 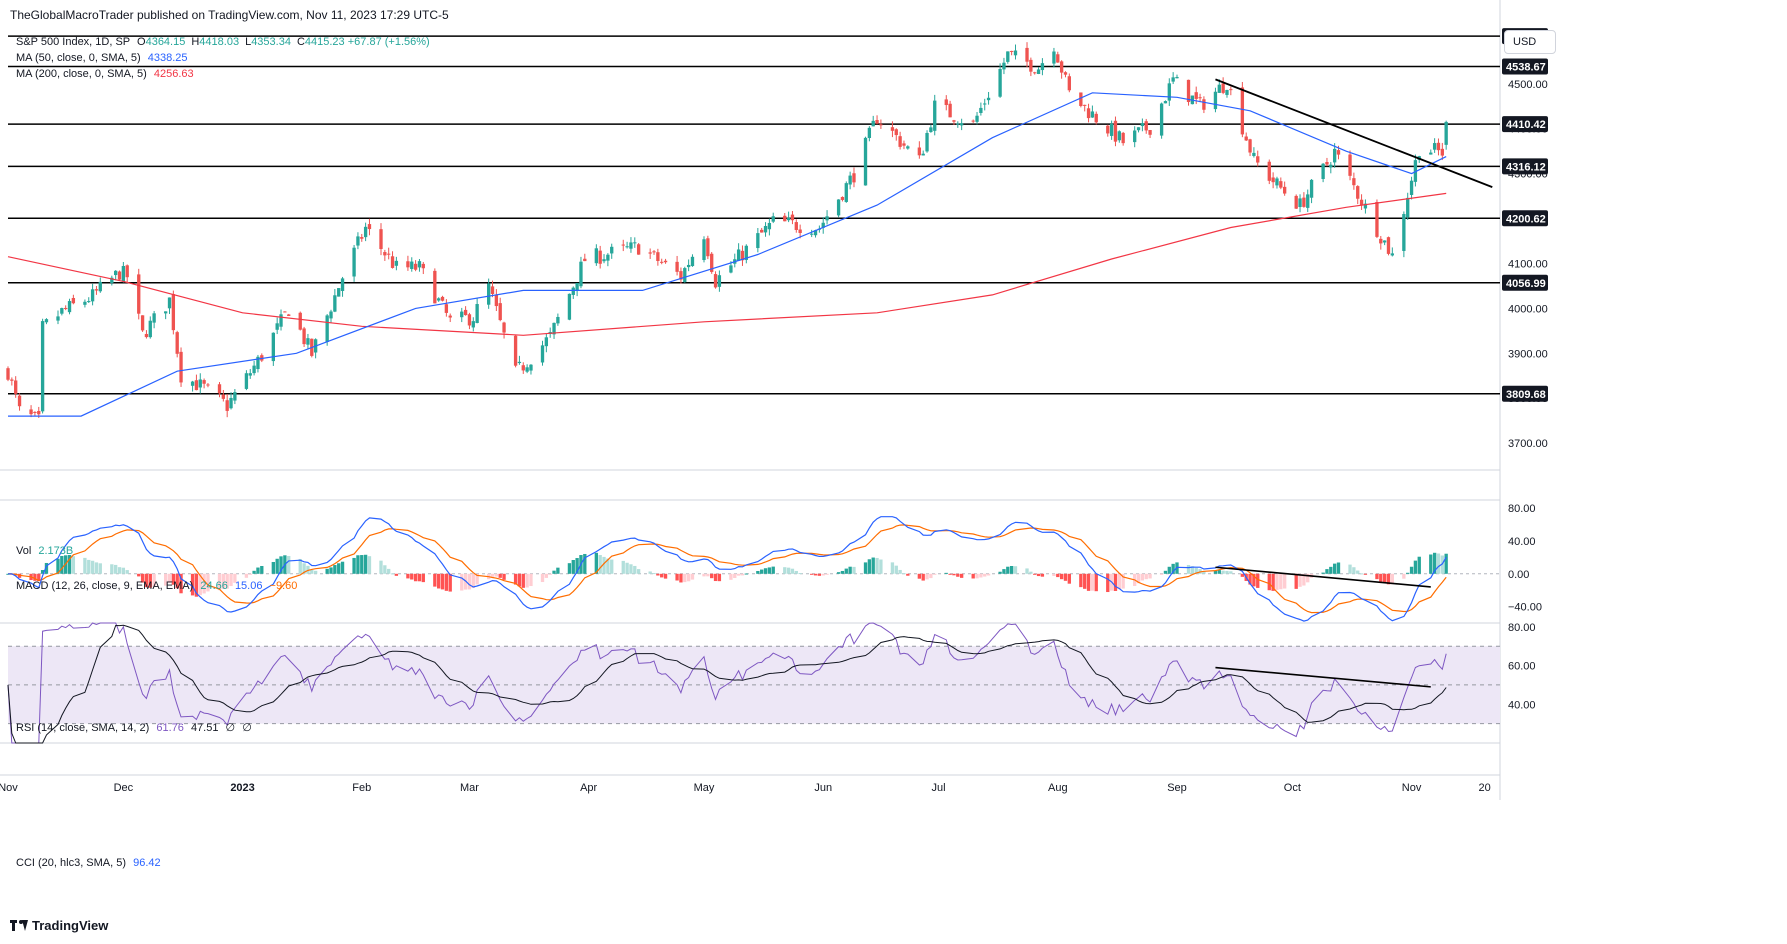 What do you see at coordinates (1526, 67) in the screenshot?
I see `level-price-label: 4538.67` at bounding box center [1526, 67].